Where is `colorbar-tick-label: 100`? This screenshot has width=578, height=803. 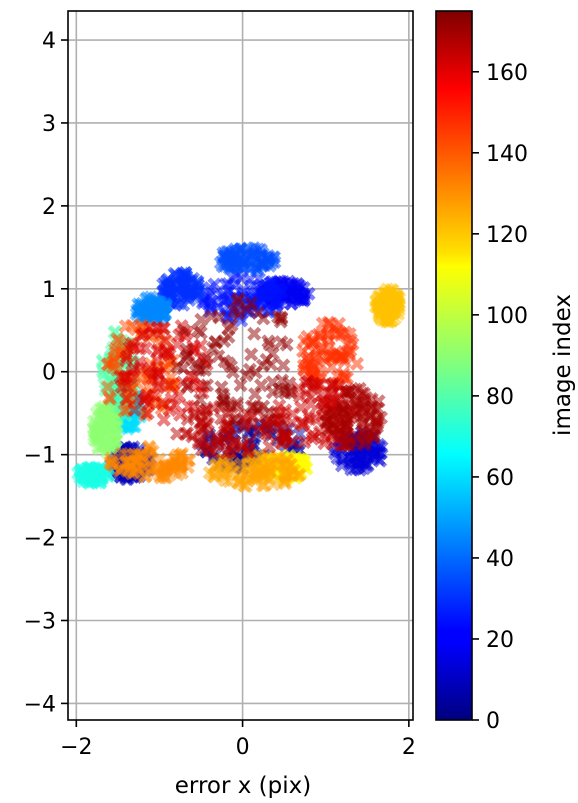 colorbar-tick-label: 100 is located at coordinates (507, 316).